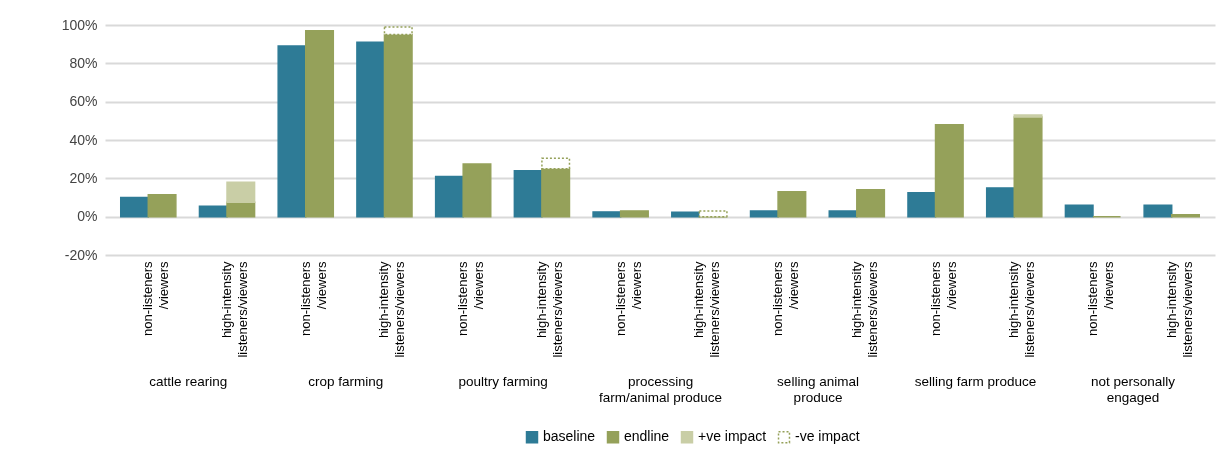 The height and width of the screenshot is (451, 1229). What do you see at coordinates (818, 389) in the screenshot?
I see `text: selling animal produce` at bounding box center [818, 389].